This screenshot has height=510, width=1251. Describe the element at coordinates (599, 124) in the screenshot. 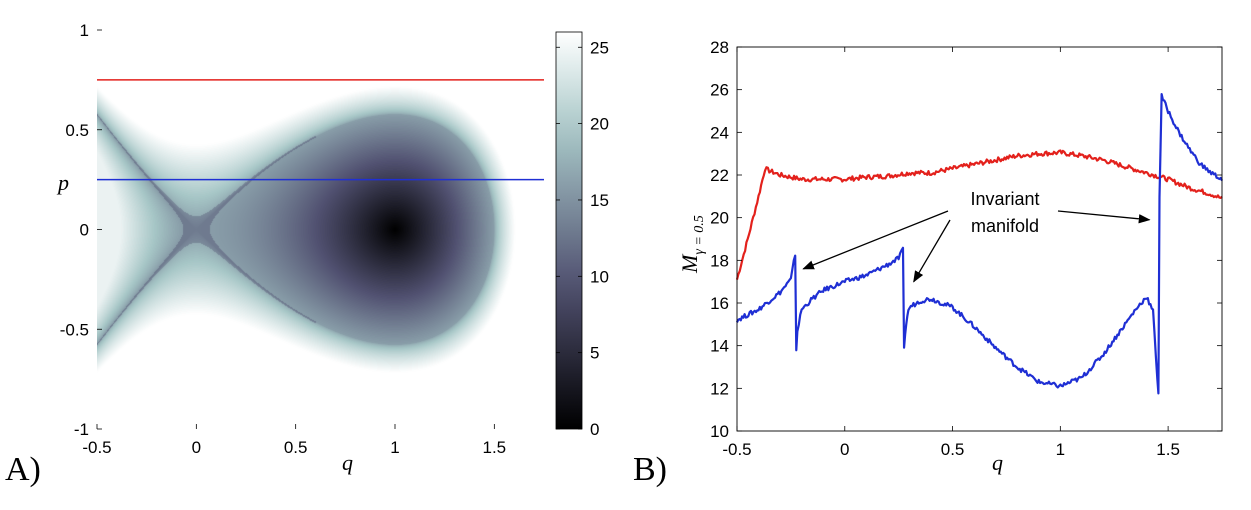

I see `colorbar-tick-label: 20` at that location.